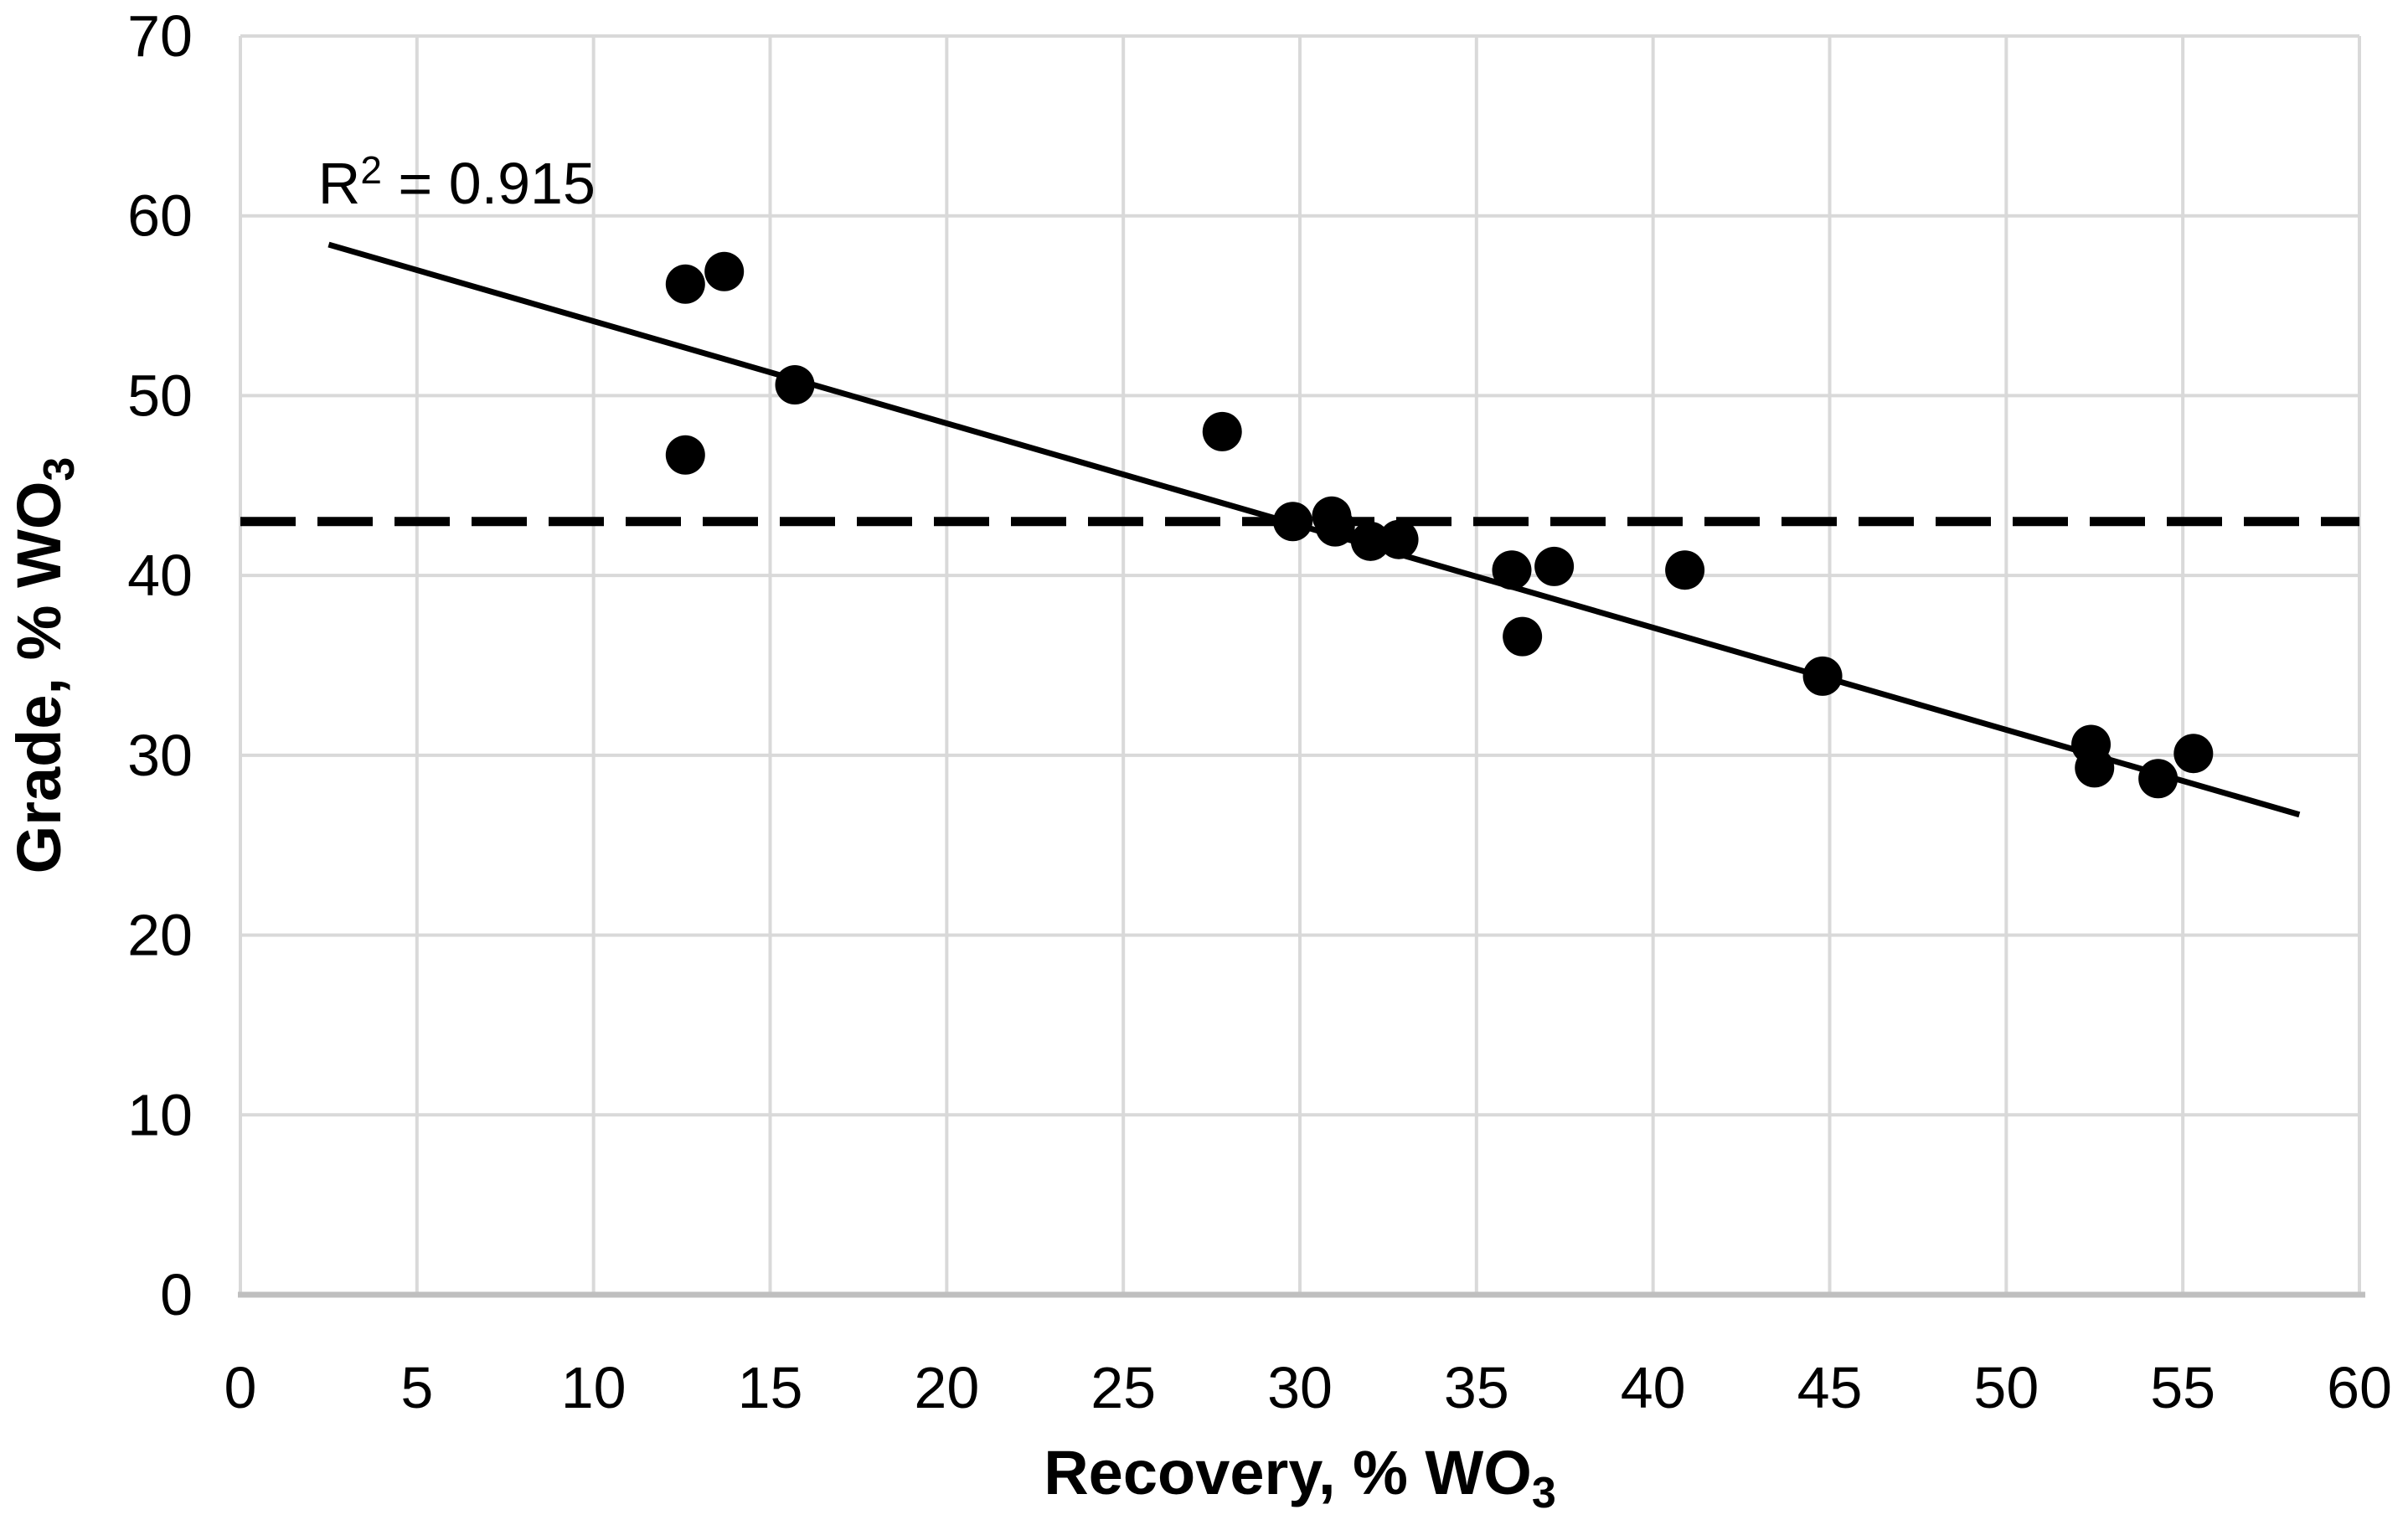 This screenshot has width=2408, height=1525. Describe the element at coordinates (593, 1387) in the screenshot. I see `x-tick-label: 10` at that location.